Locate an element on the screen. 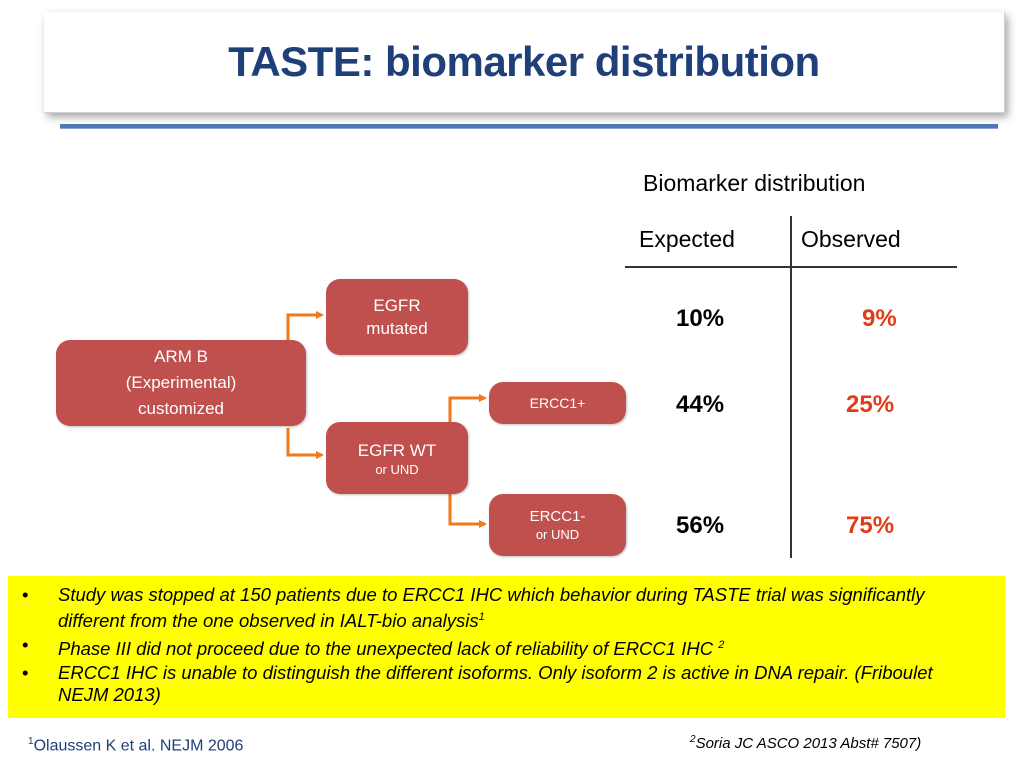  reference-2-text: Soria JC ASCO 2013 Abst# 7507) is located at coordinates (808, 743).